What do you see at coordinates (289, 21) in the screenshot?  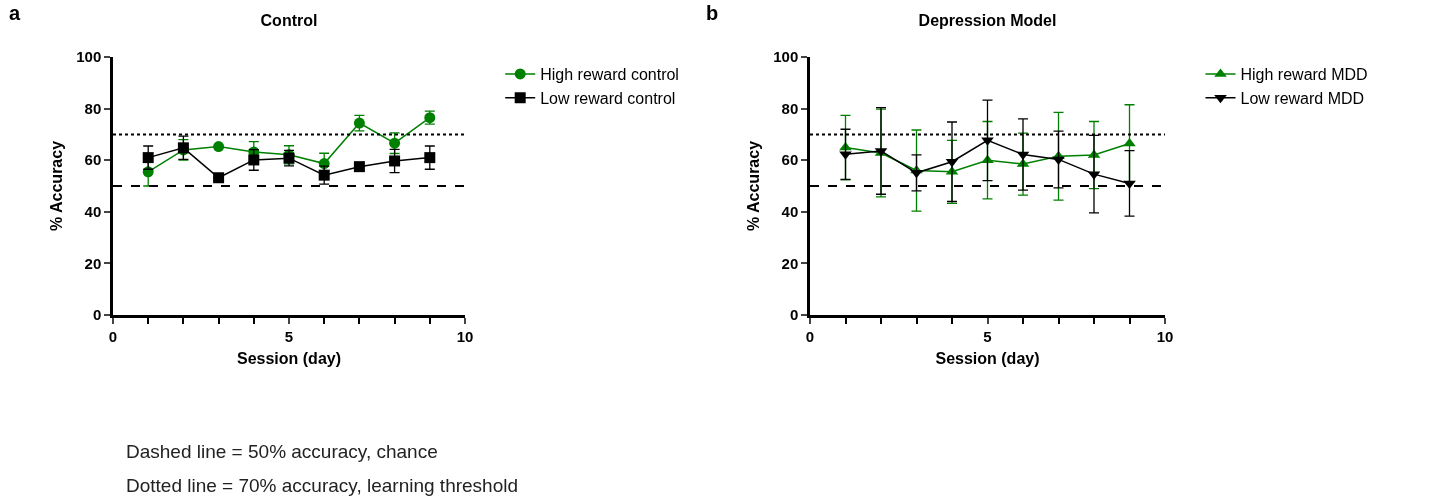 I see `chart-title: Control` at bounding box center [289, 21].